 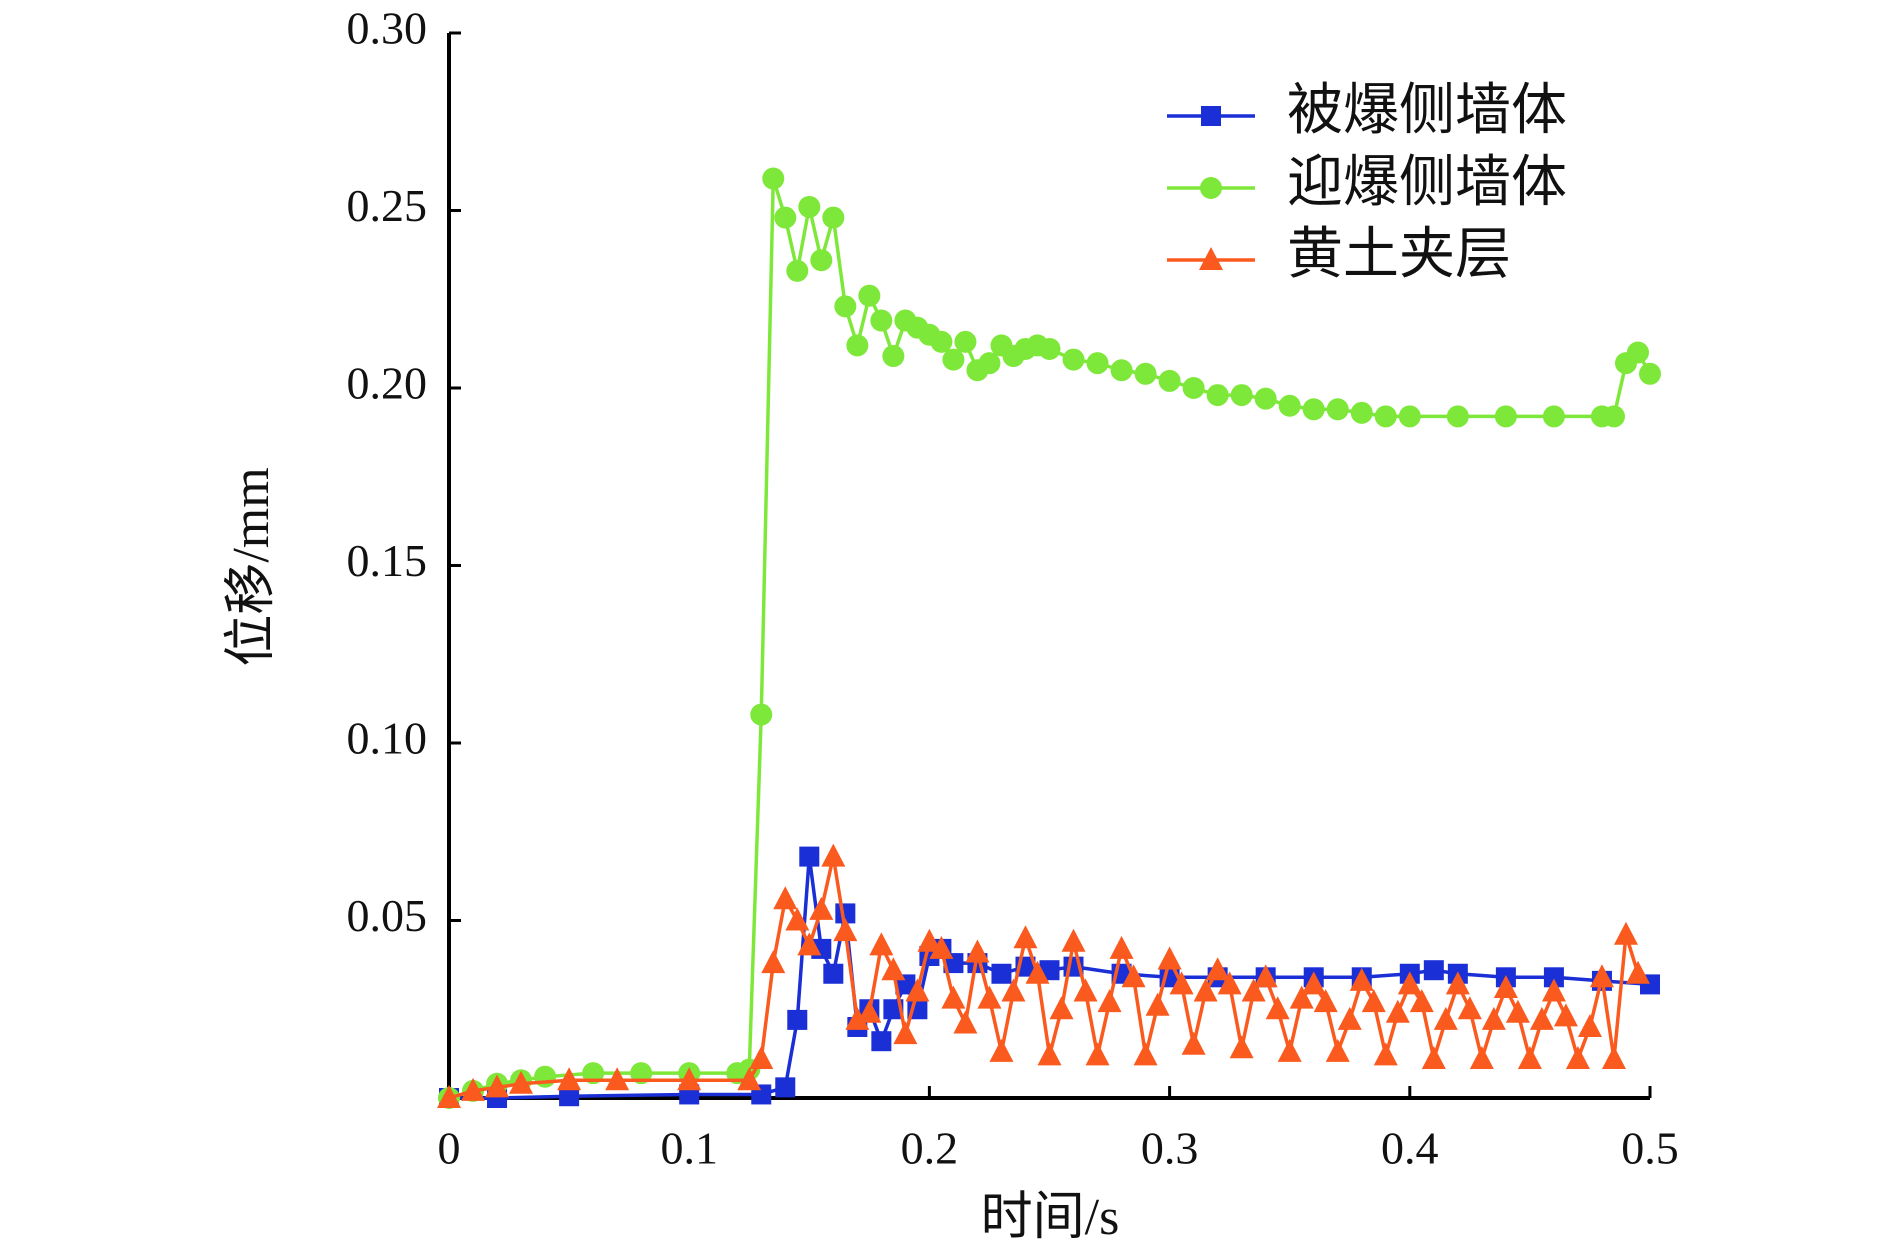 What do you see at coordinates (1050, 1217) in the screenshot?
I see `x-axis-label: 时间/s` at bounding box center [1050, 1217].